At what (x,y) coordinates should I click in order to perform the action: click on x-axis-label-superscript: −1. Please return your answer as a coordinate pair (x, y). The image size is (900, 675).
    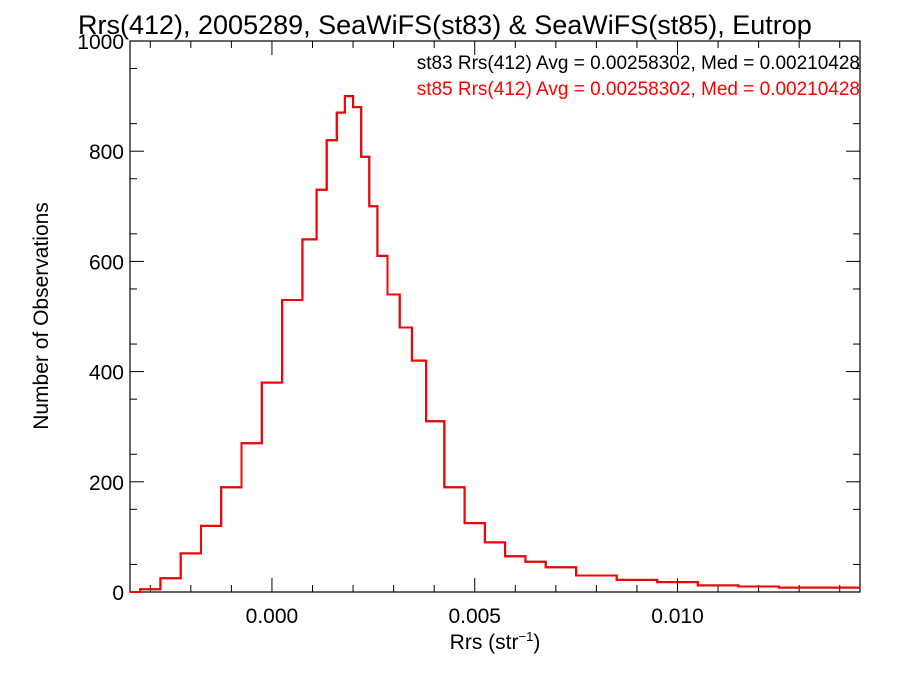
    Looking at the image, I should click on (526, 636).